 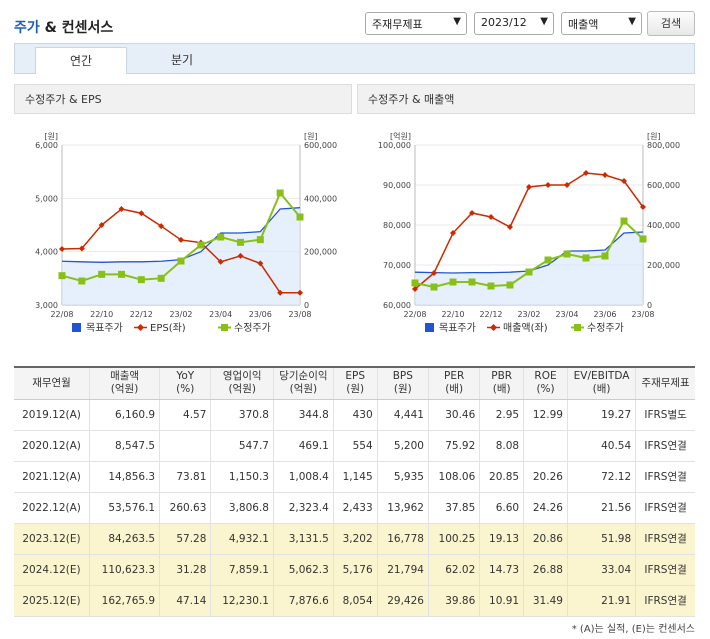 What do you see at coordinates (525, 328) in the screenshot?
I see `legend-label: 매출액(좌)` at bounding box center [525, 328].